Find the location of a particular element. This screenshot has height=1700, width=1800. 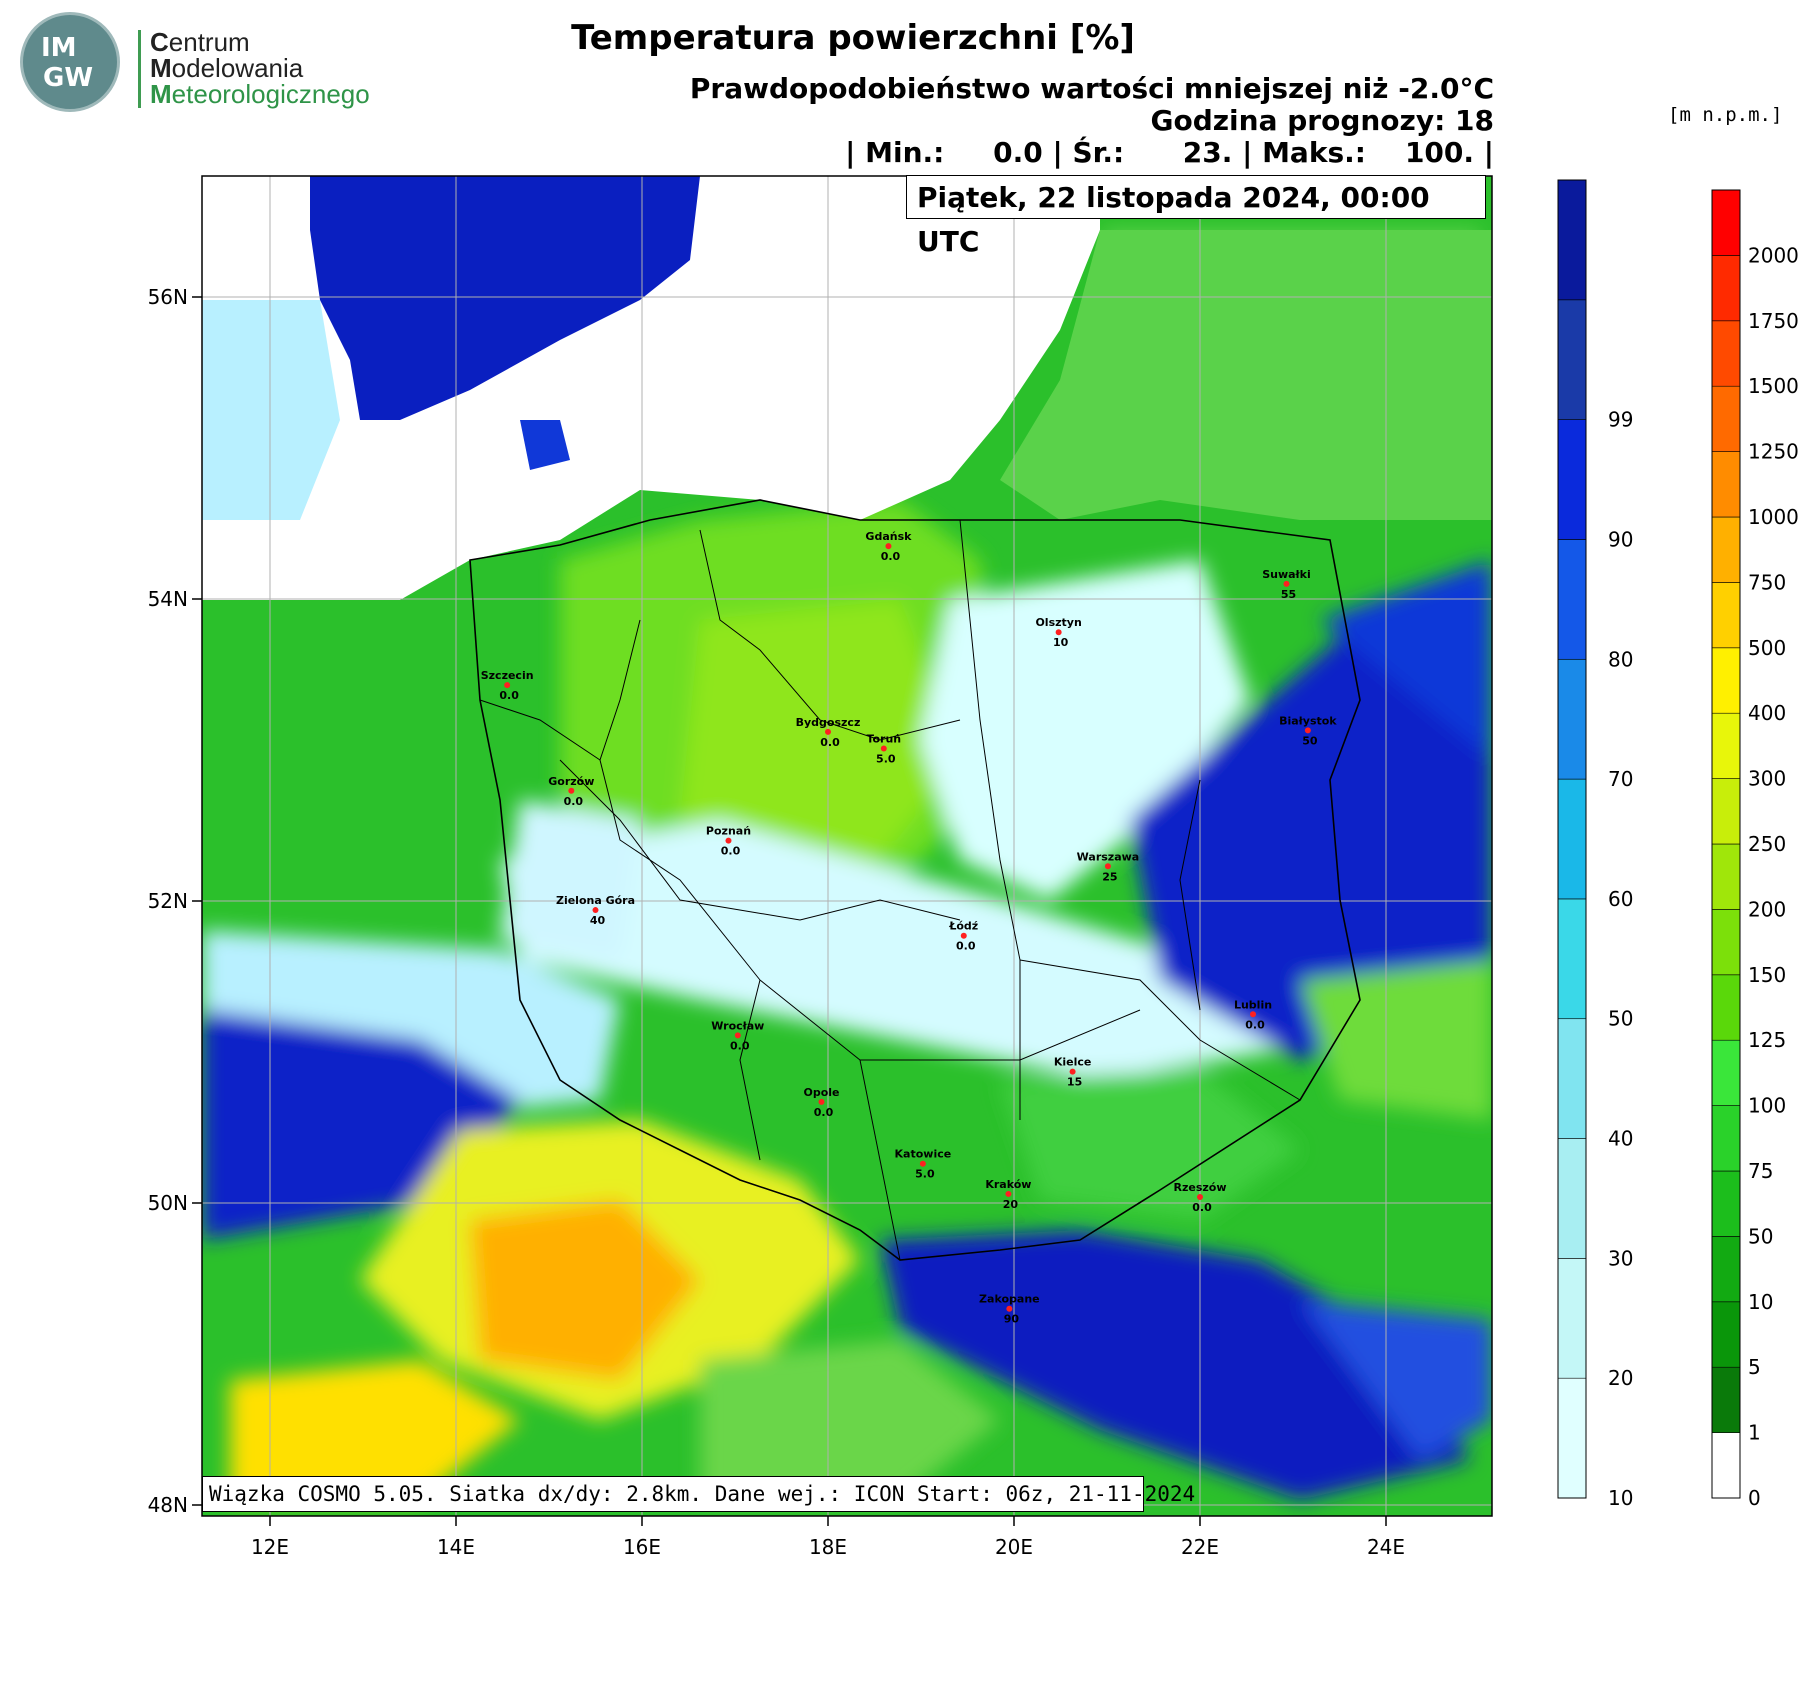

elevation-label: 1500 is located at coordinates (1773, 386).